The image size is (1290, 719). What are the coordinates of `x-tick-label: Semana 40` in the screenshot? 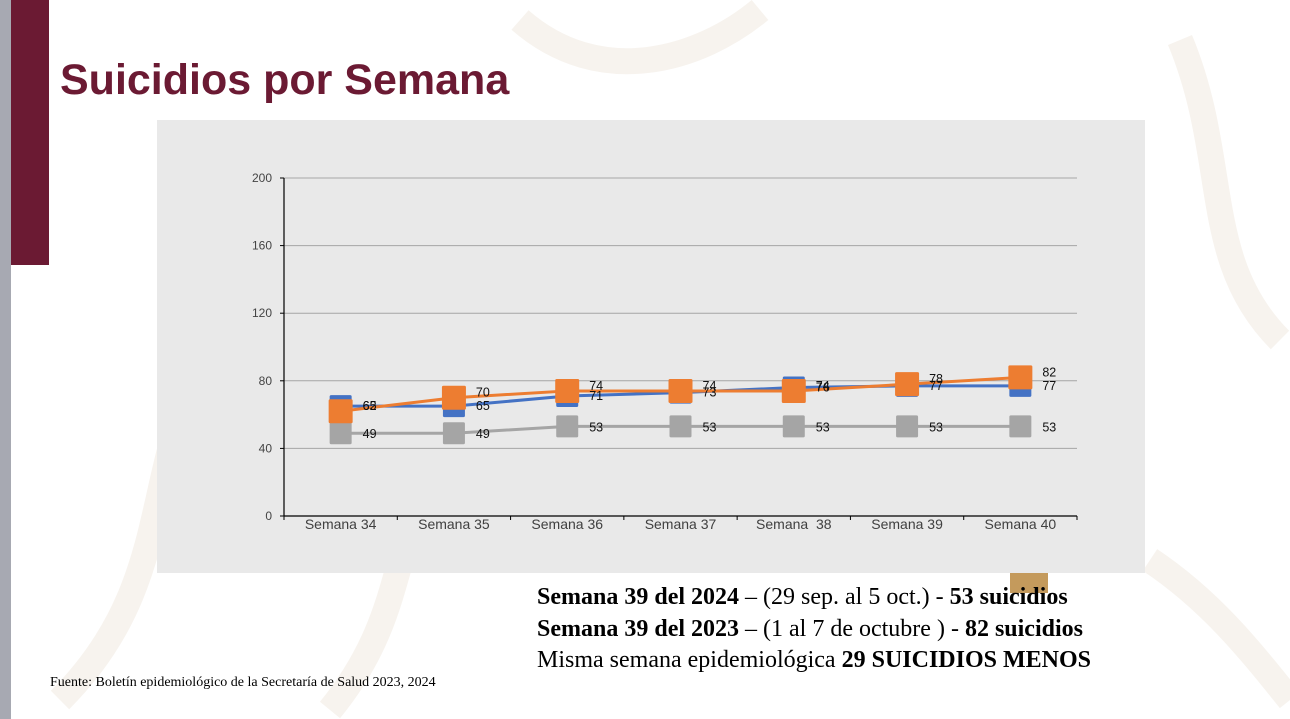 It's located at (1021, 524).